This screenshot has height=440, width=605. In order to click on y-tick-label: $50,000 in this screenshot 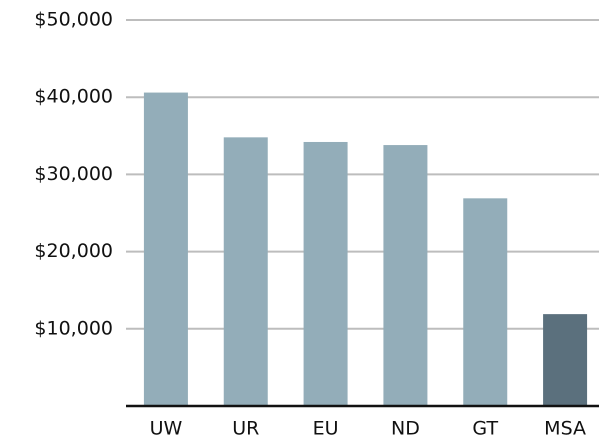, I will do `click(73, 20)`.